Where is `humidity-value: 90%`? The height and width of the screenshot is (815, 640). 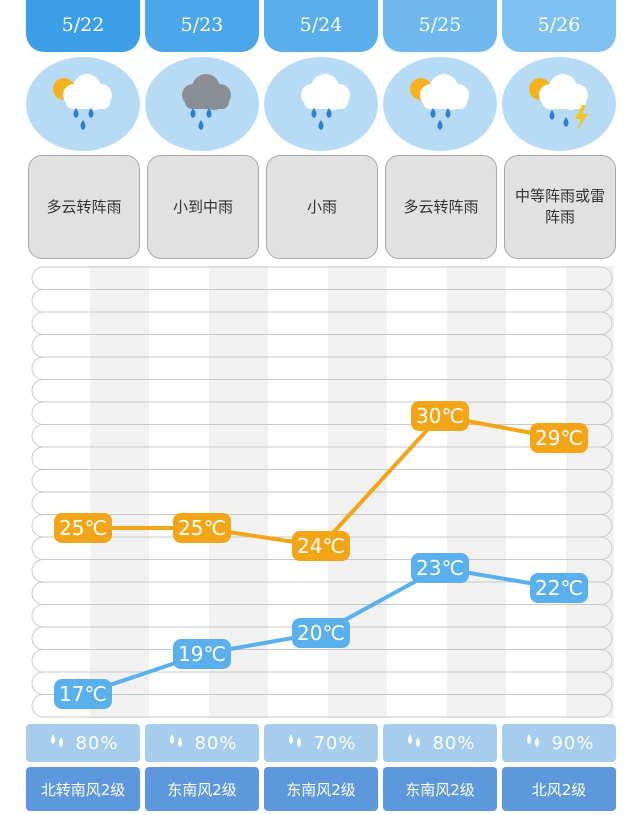 humidity-value: 90% is located at coordinates (573, 743).